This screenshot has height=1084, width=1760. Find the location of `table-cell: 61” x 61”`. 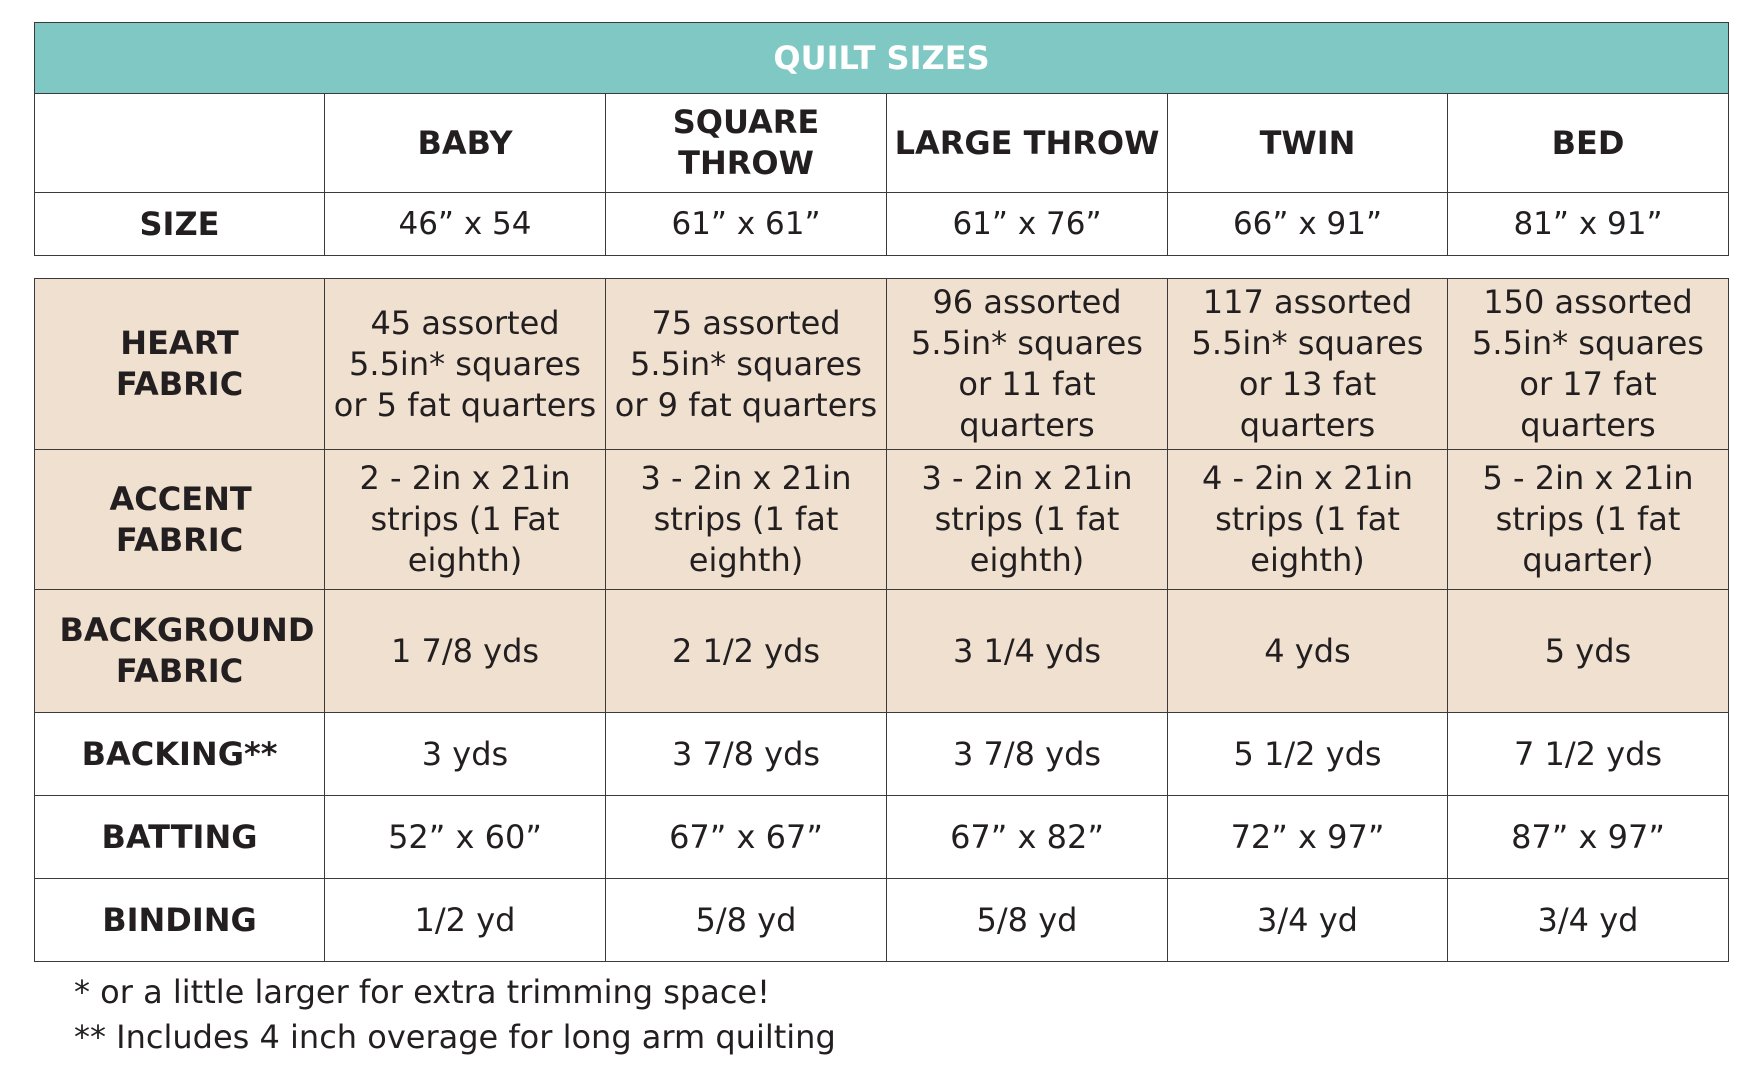

table-cell: 61” x 61” is located at coordinates (746, 224).